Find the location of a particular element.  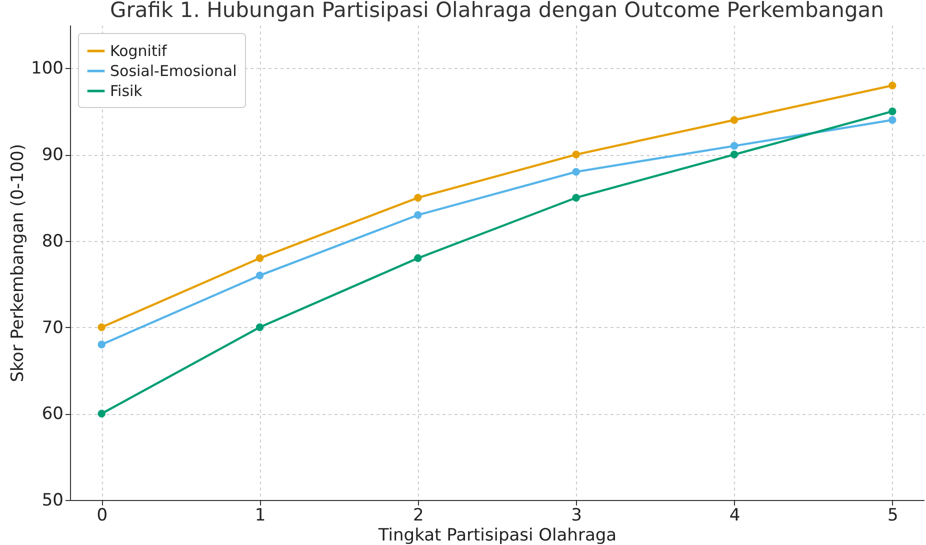

chart-title: Grafik 1. Hubungan Partisipasi Olahraga dengan Outcome Perkembangan is located at coordinates (497, 11).